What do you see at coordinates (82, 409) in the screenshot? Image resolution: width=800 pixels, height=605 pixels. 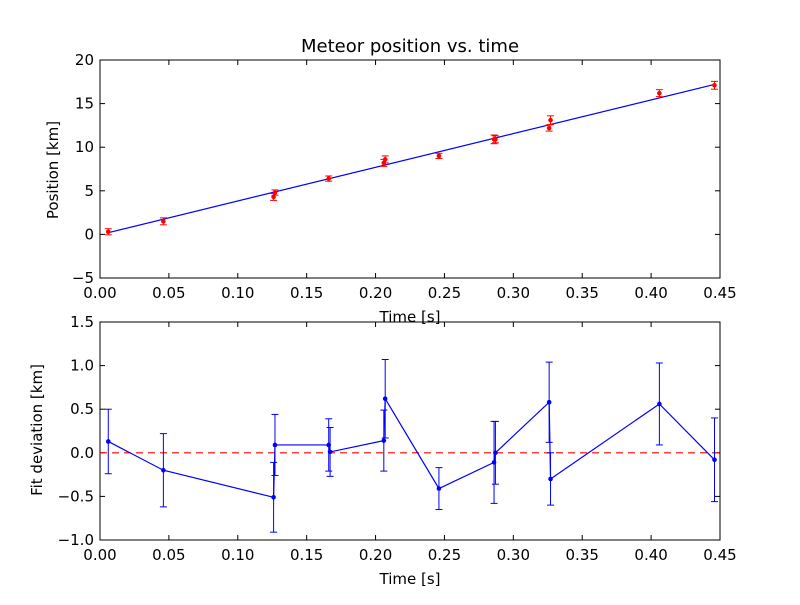 I see `y-tick-label: 0.5` at bounding box center [82, 409].